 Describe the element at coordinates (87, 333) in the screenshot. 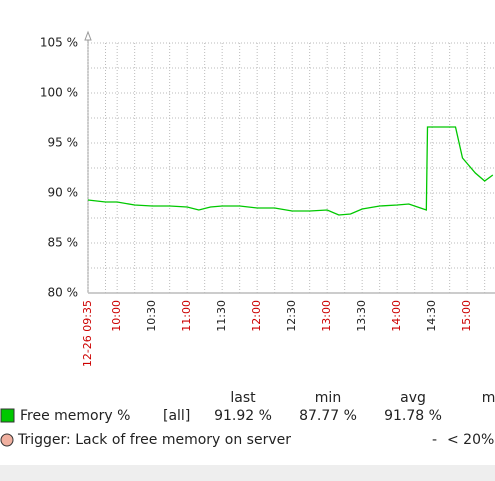

I see `x-tick-label: 12-26 09:35` at that location.